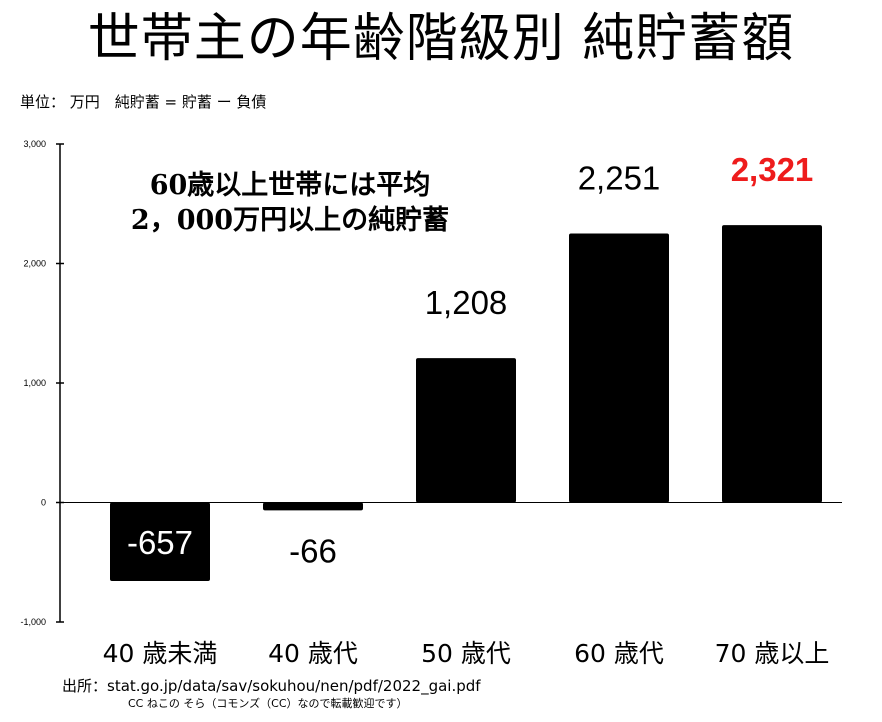  What do you see at coordinates (34, 144) in the screenshot?
I see `y-tick-label: 3,000` at bounding box center [34, 144].